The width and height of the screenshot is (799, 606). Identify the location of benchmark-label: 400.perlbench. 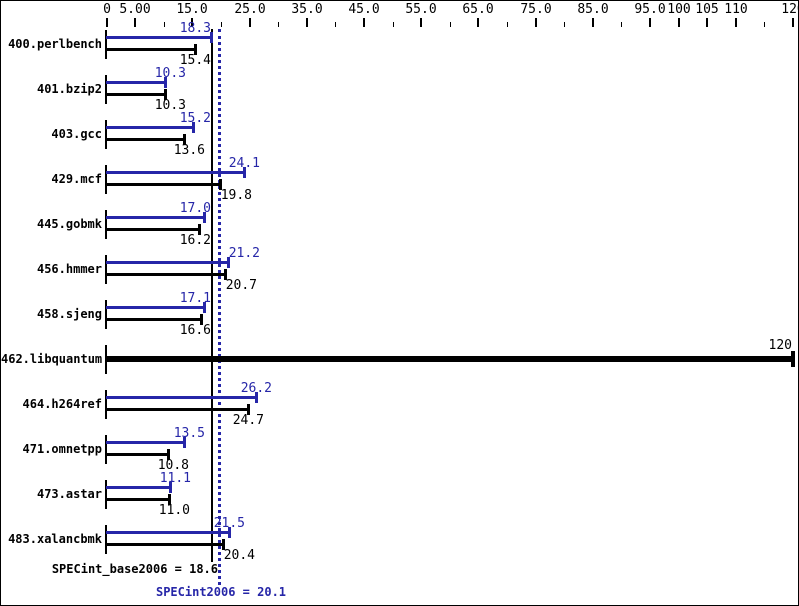
(55, 44).